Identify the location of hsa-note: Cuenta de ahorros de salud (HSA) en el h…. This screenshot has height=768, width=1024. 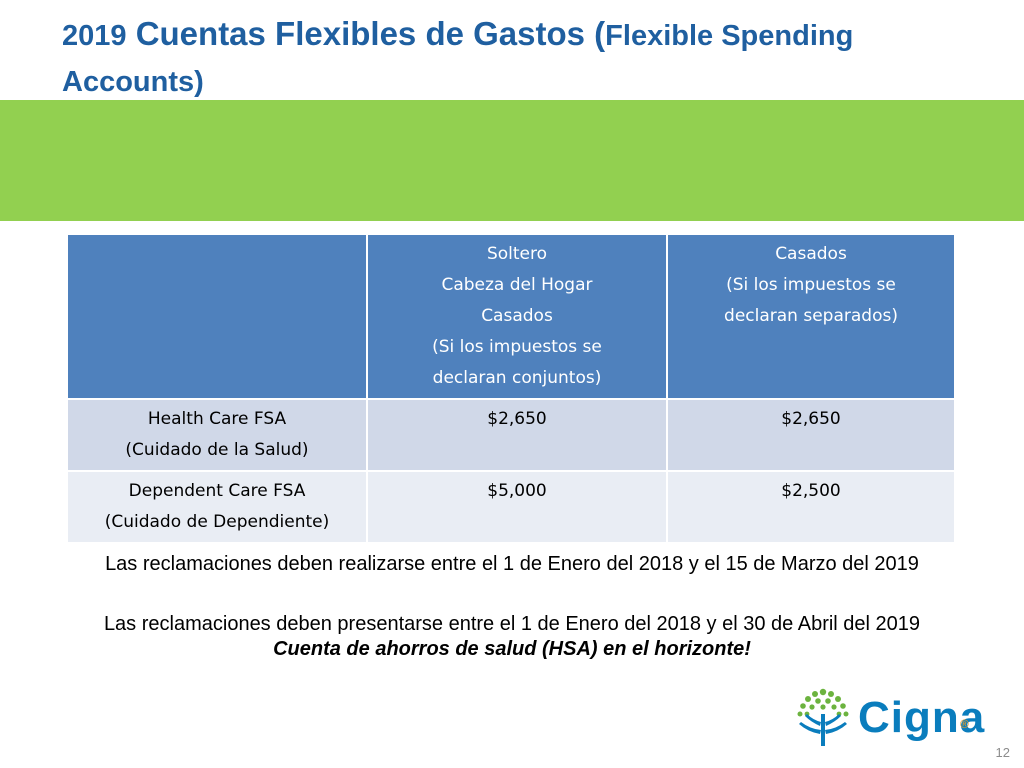
(512, 649).